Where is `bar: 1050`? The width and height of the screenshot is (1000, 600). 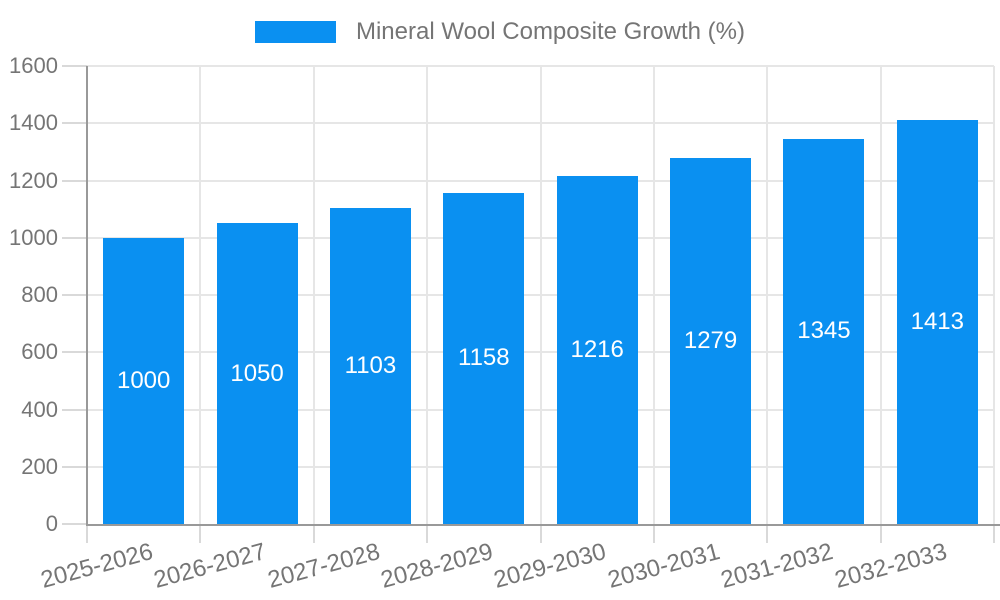
bar: 1050 is located at coordinates (257, 373).